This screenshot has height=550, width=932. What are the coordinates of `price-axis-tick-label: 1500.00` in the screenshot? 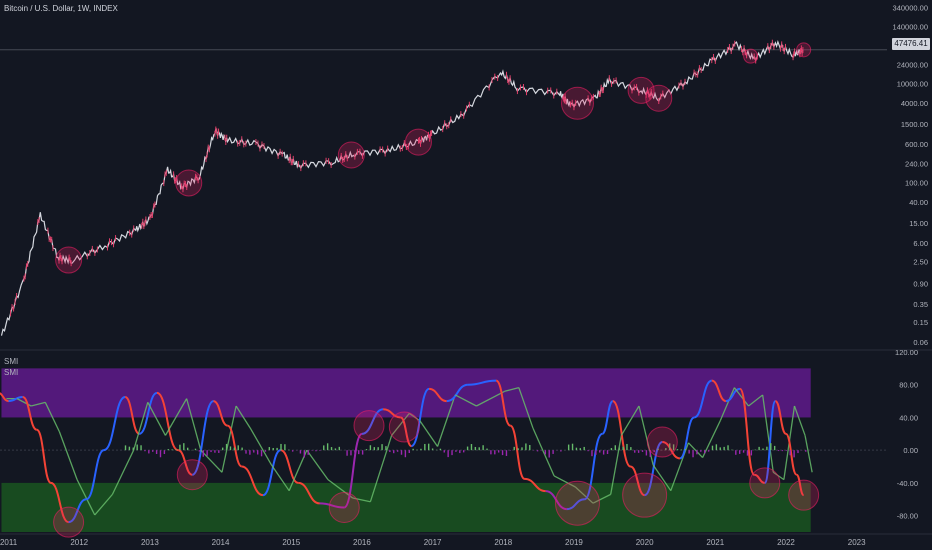 It's located at (914, 124).